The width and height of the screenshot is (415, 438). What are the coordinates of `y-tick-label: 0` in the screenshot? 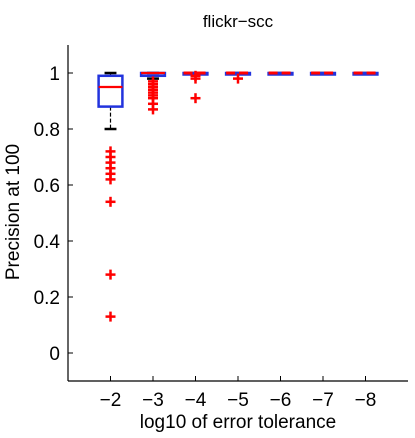 It's located at (54, 354).